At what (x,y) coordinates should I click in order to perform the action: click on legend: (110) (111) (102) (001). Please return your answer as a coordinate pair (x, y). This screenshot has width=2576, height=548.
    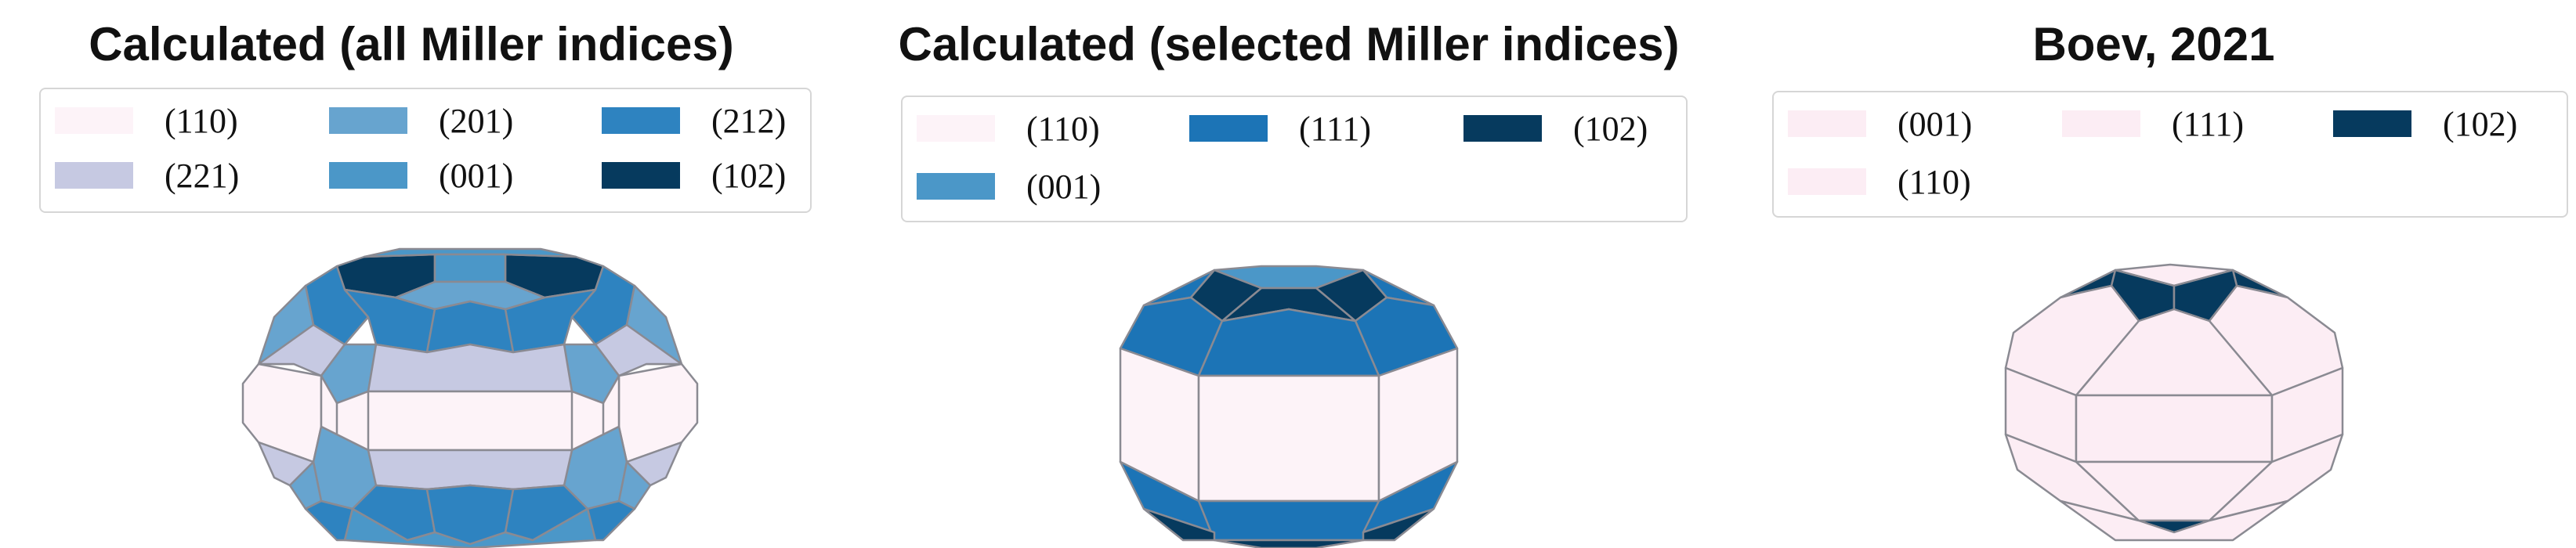
    Looking at the image, I should click on (1294, 159).